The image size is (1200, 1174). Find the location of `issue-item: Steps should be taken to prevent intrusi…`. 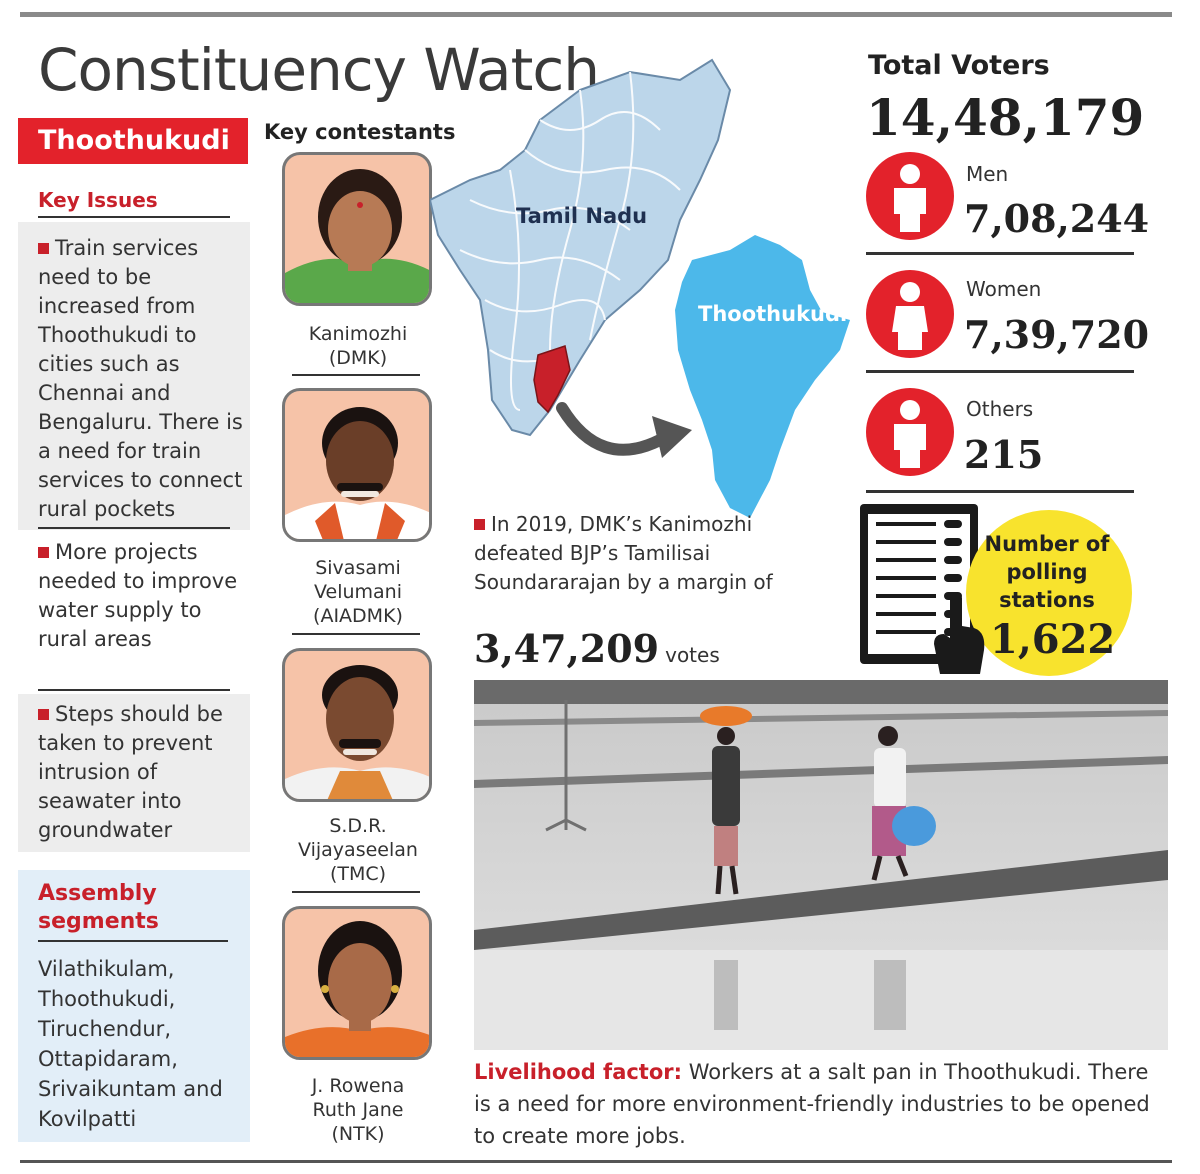

issue-item: Steps should be taken to prevent intrusi… is located at coordinates (134, 773).